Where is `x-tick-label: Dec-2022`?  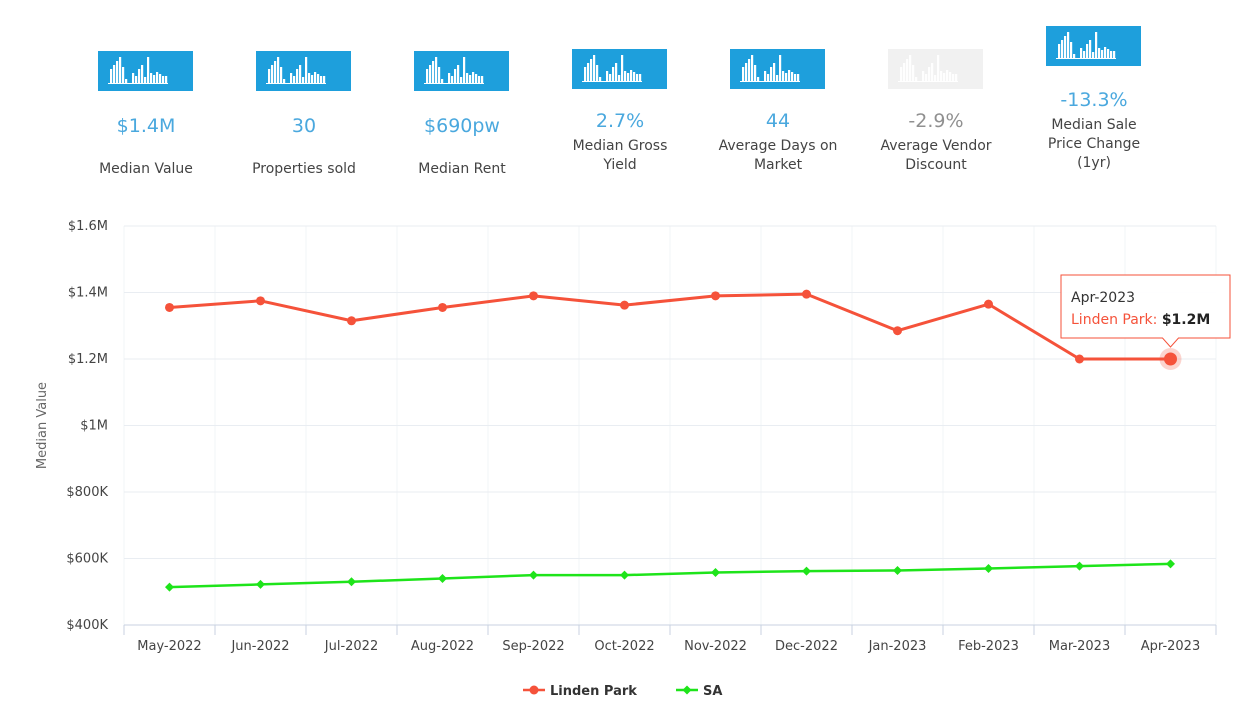 x-tick-label: Dec-2022 is located at coordinates (806, 646).